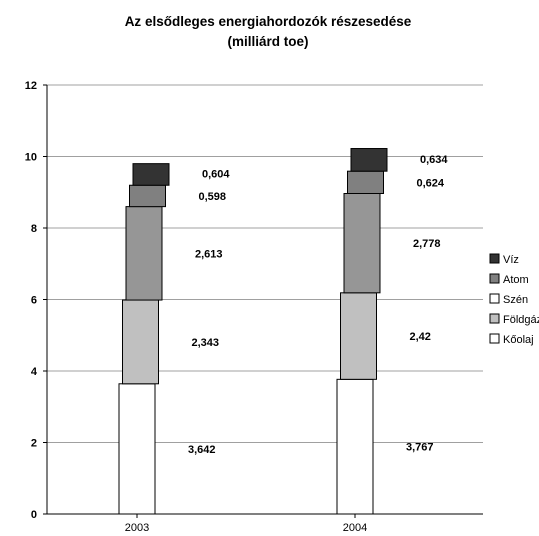 Image resolution: width=539 pixels, height=536 pixels. I want to click on y-tick-label: 2, so click(34, 444).